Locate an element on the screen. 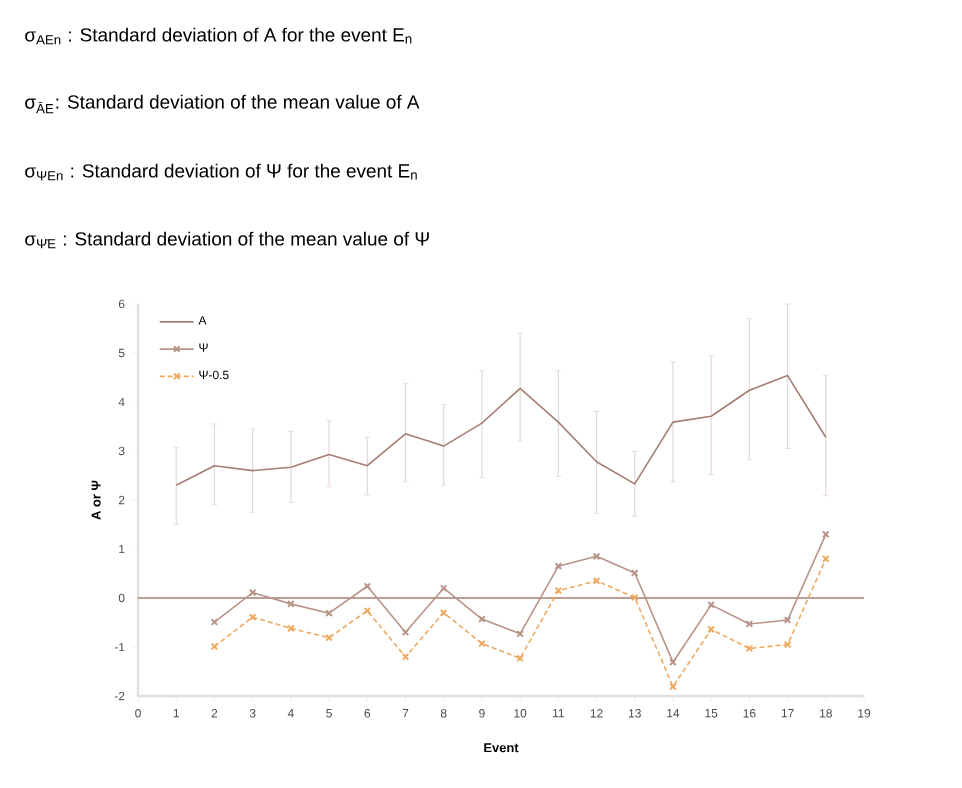 The image size is (962, 788). text: σ$_{AEn}$ : Standard deviation of A for the event E$_{n}$ is located at coordinates (218, 36).